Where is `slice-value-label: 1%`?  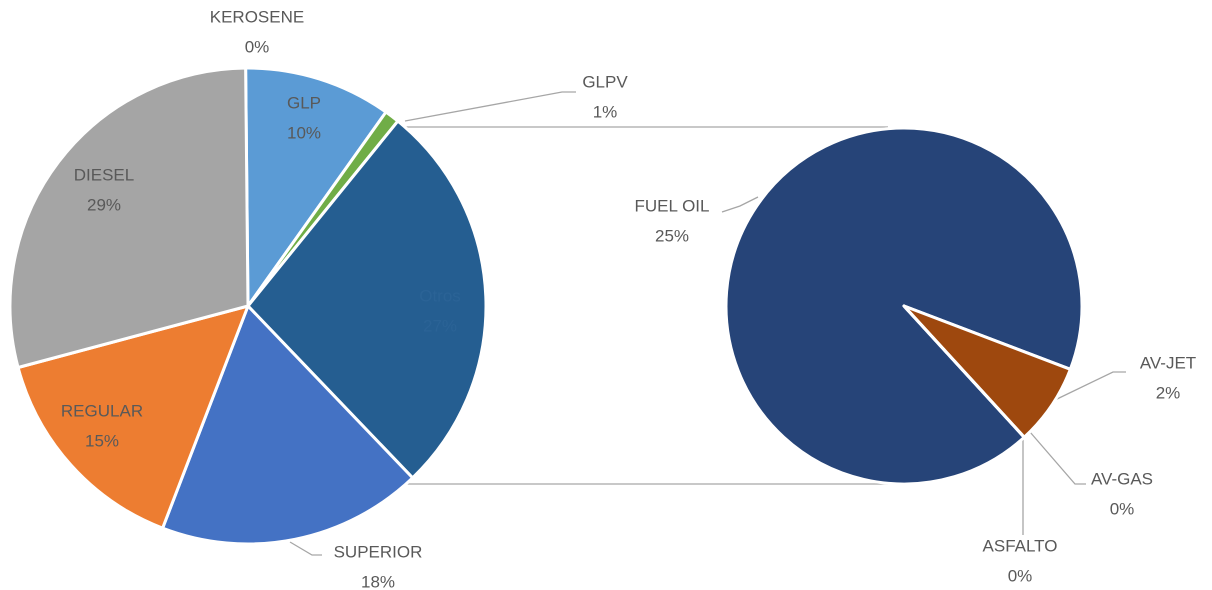
slice-value-label: 1% is located at coordinates (605, 111).